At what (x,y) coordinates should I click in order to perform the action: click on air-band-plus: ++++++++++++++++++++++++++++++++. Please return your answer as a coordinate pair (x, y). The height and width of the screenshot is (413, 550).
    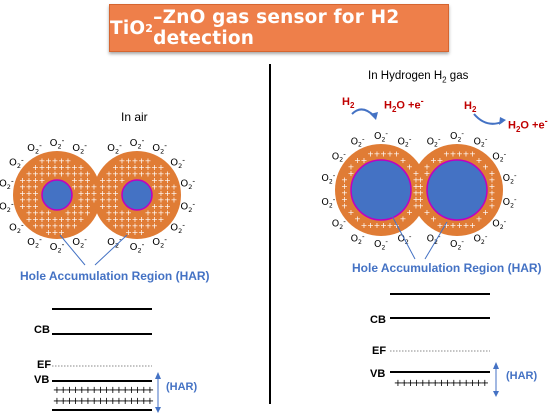
    Looking at the image, I should click on (103, 396).